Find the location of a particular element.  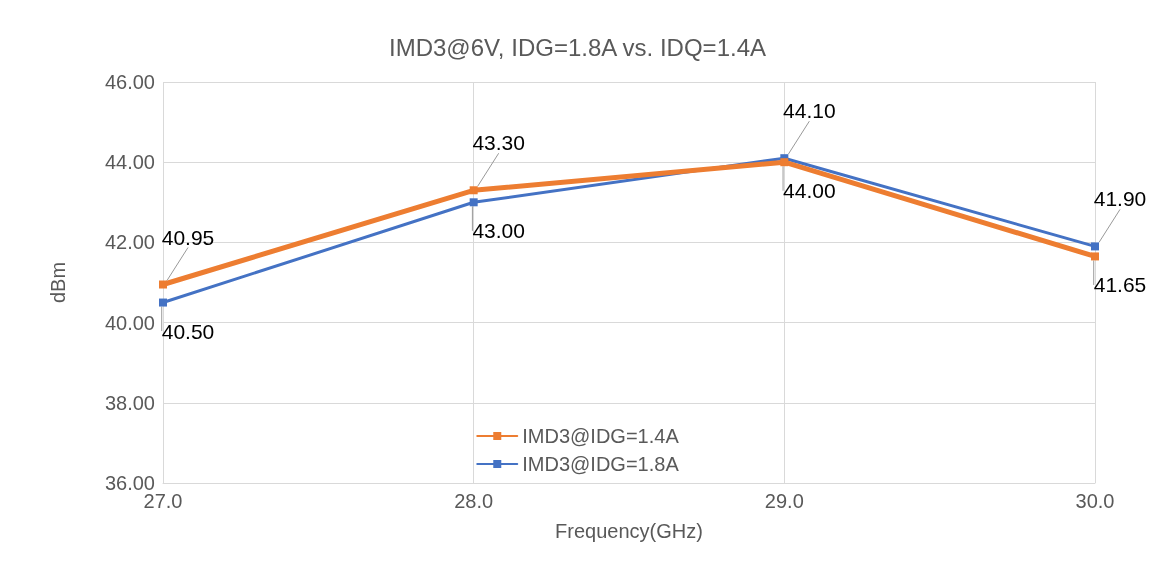

y-tick-label: 46.00 is located at coordinates (129, 82).